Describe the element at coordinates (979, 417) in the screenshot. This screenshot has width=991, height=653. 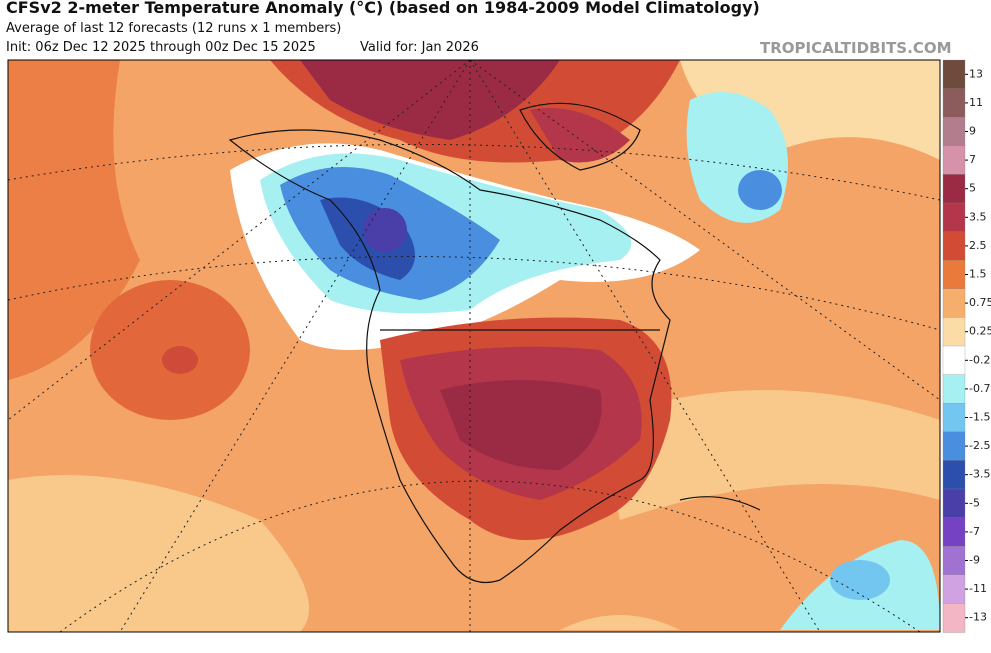
I see `colorbar-label: -1.5` at that location.